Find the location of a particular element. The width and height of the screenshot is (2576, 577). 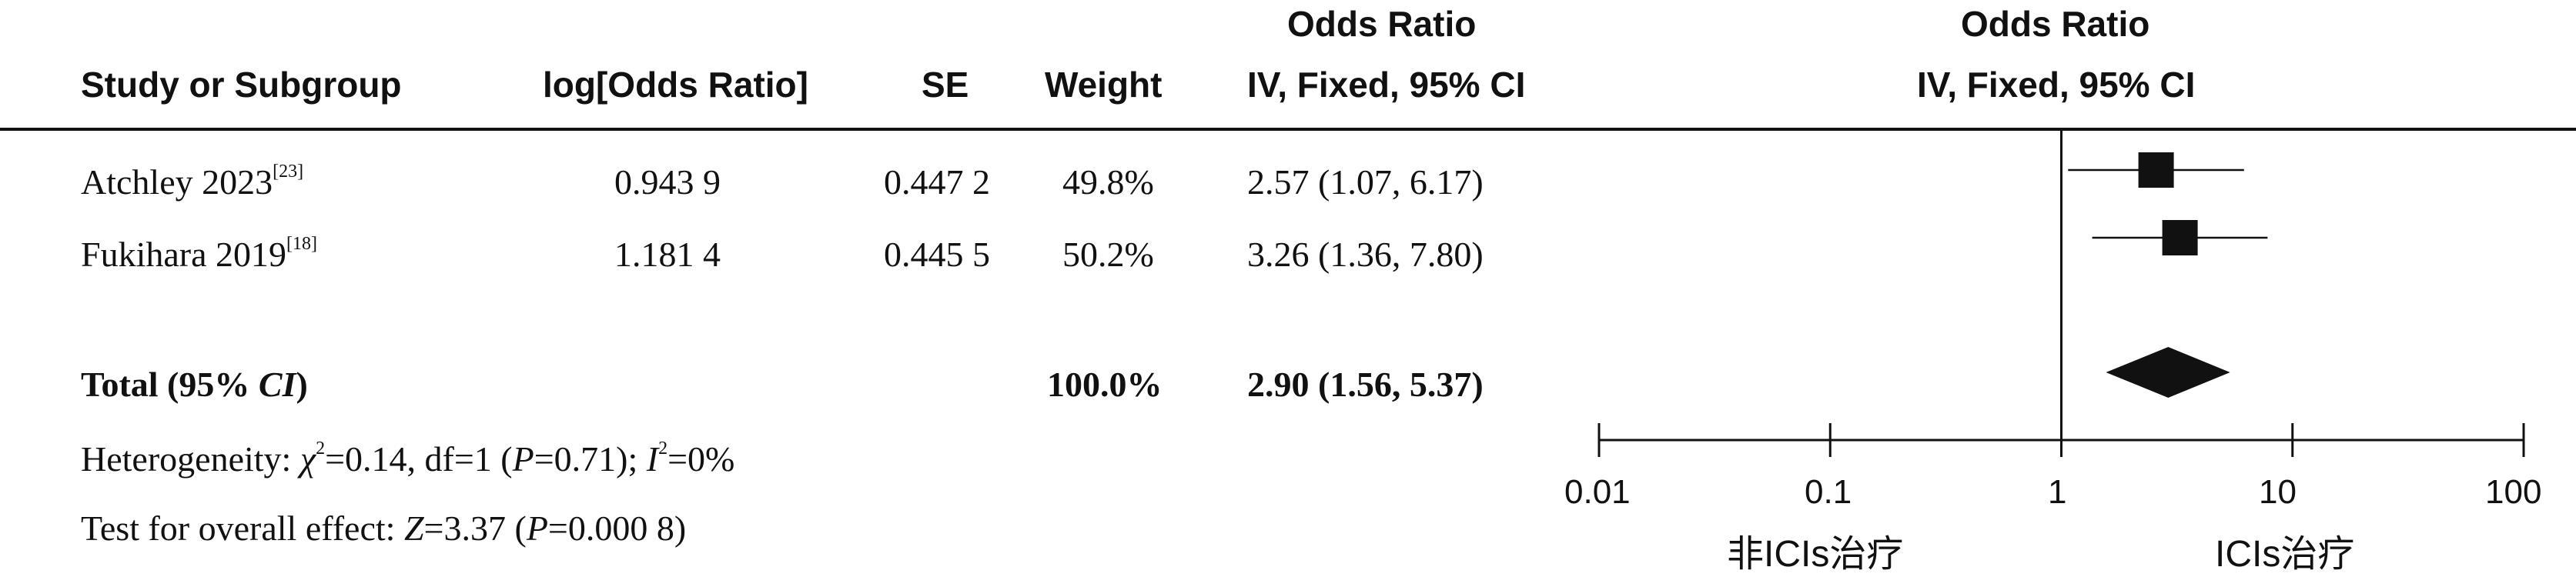

het-mid: =0.14, df=1 ( is located at coordinates (419, 459).